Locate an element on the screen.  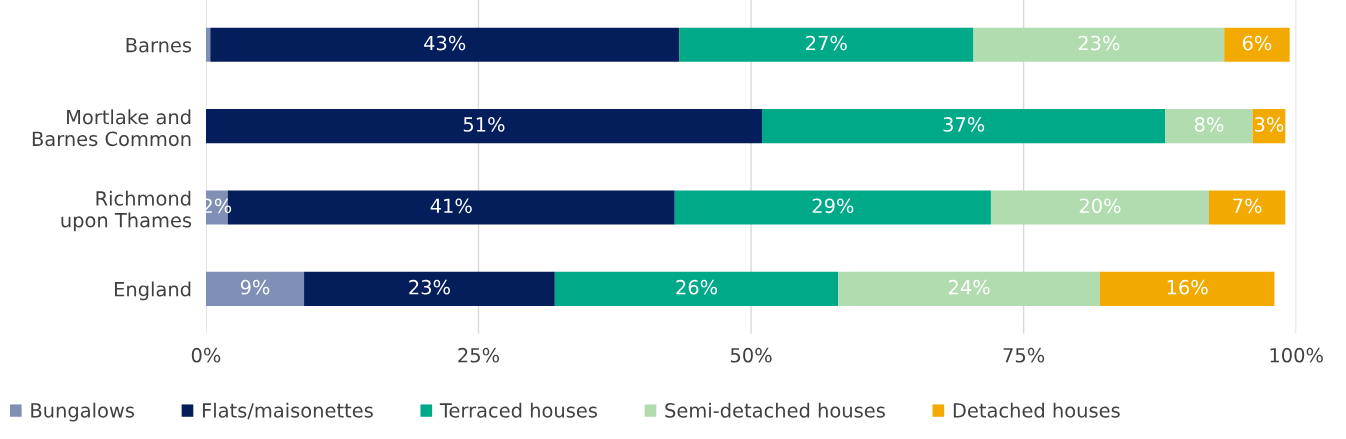
y-tick-label: England is located at coordinates (153, 291).